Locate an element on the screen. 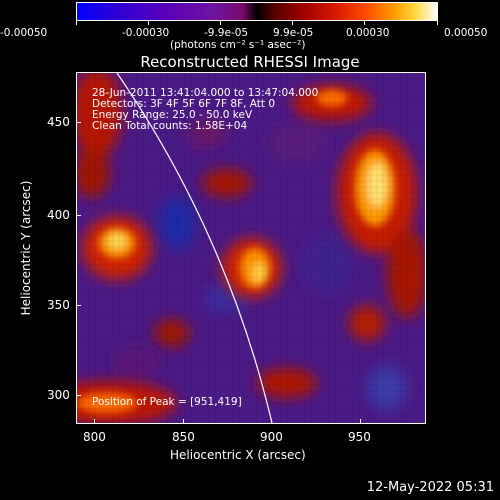  colorbar-units: (photons cm⁻² s⁻¹ asec⁻²) is located at coordinates (238, 45).